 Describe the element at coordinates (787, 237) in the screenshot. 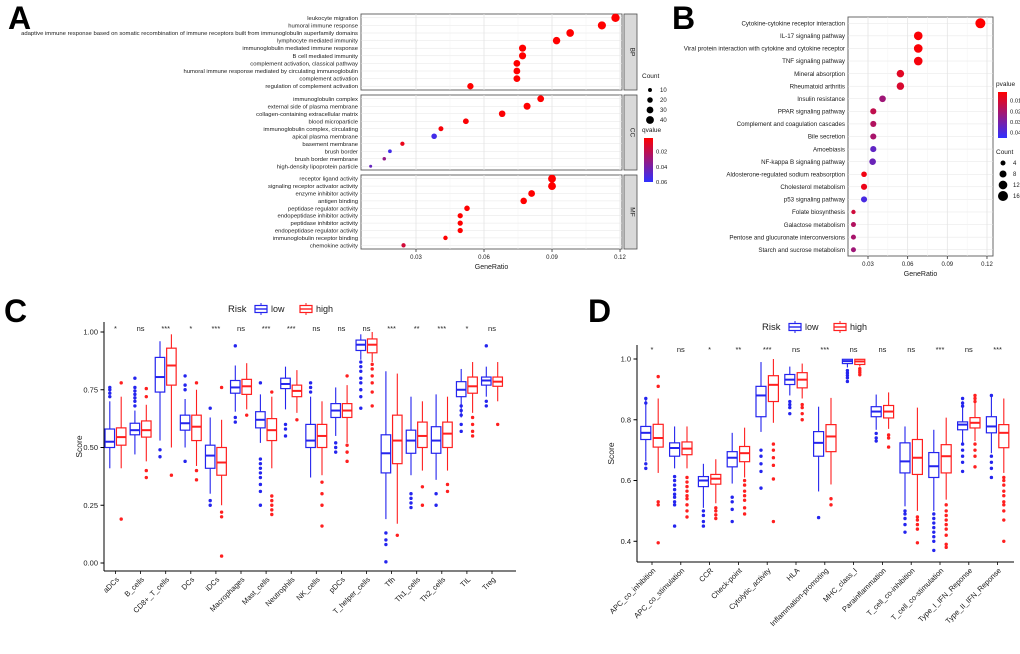

I see `kegg-pathway-label: Pentose and glucuronate interconversions` at that location.